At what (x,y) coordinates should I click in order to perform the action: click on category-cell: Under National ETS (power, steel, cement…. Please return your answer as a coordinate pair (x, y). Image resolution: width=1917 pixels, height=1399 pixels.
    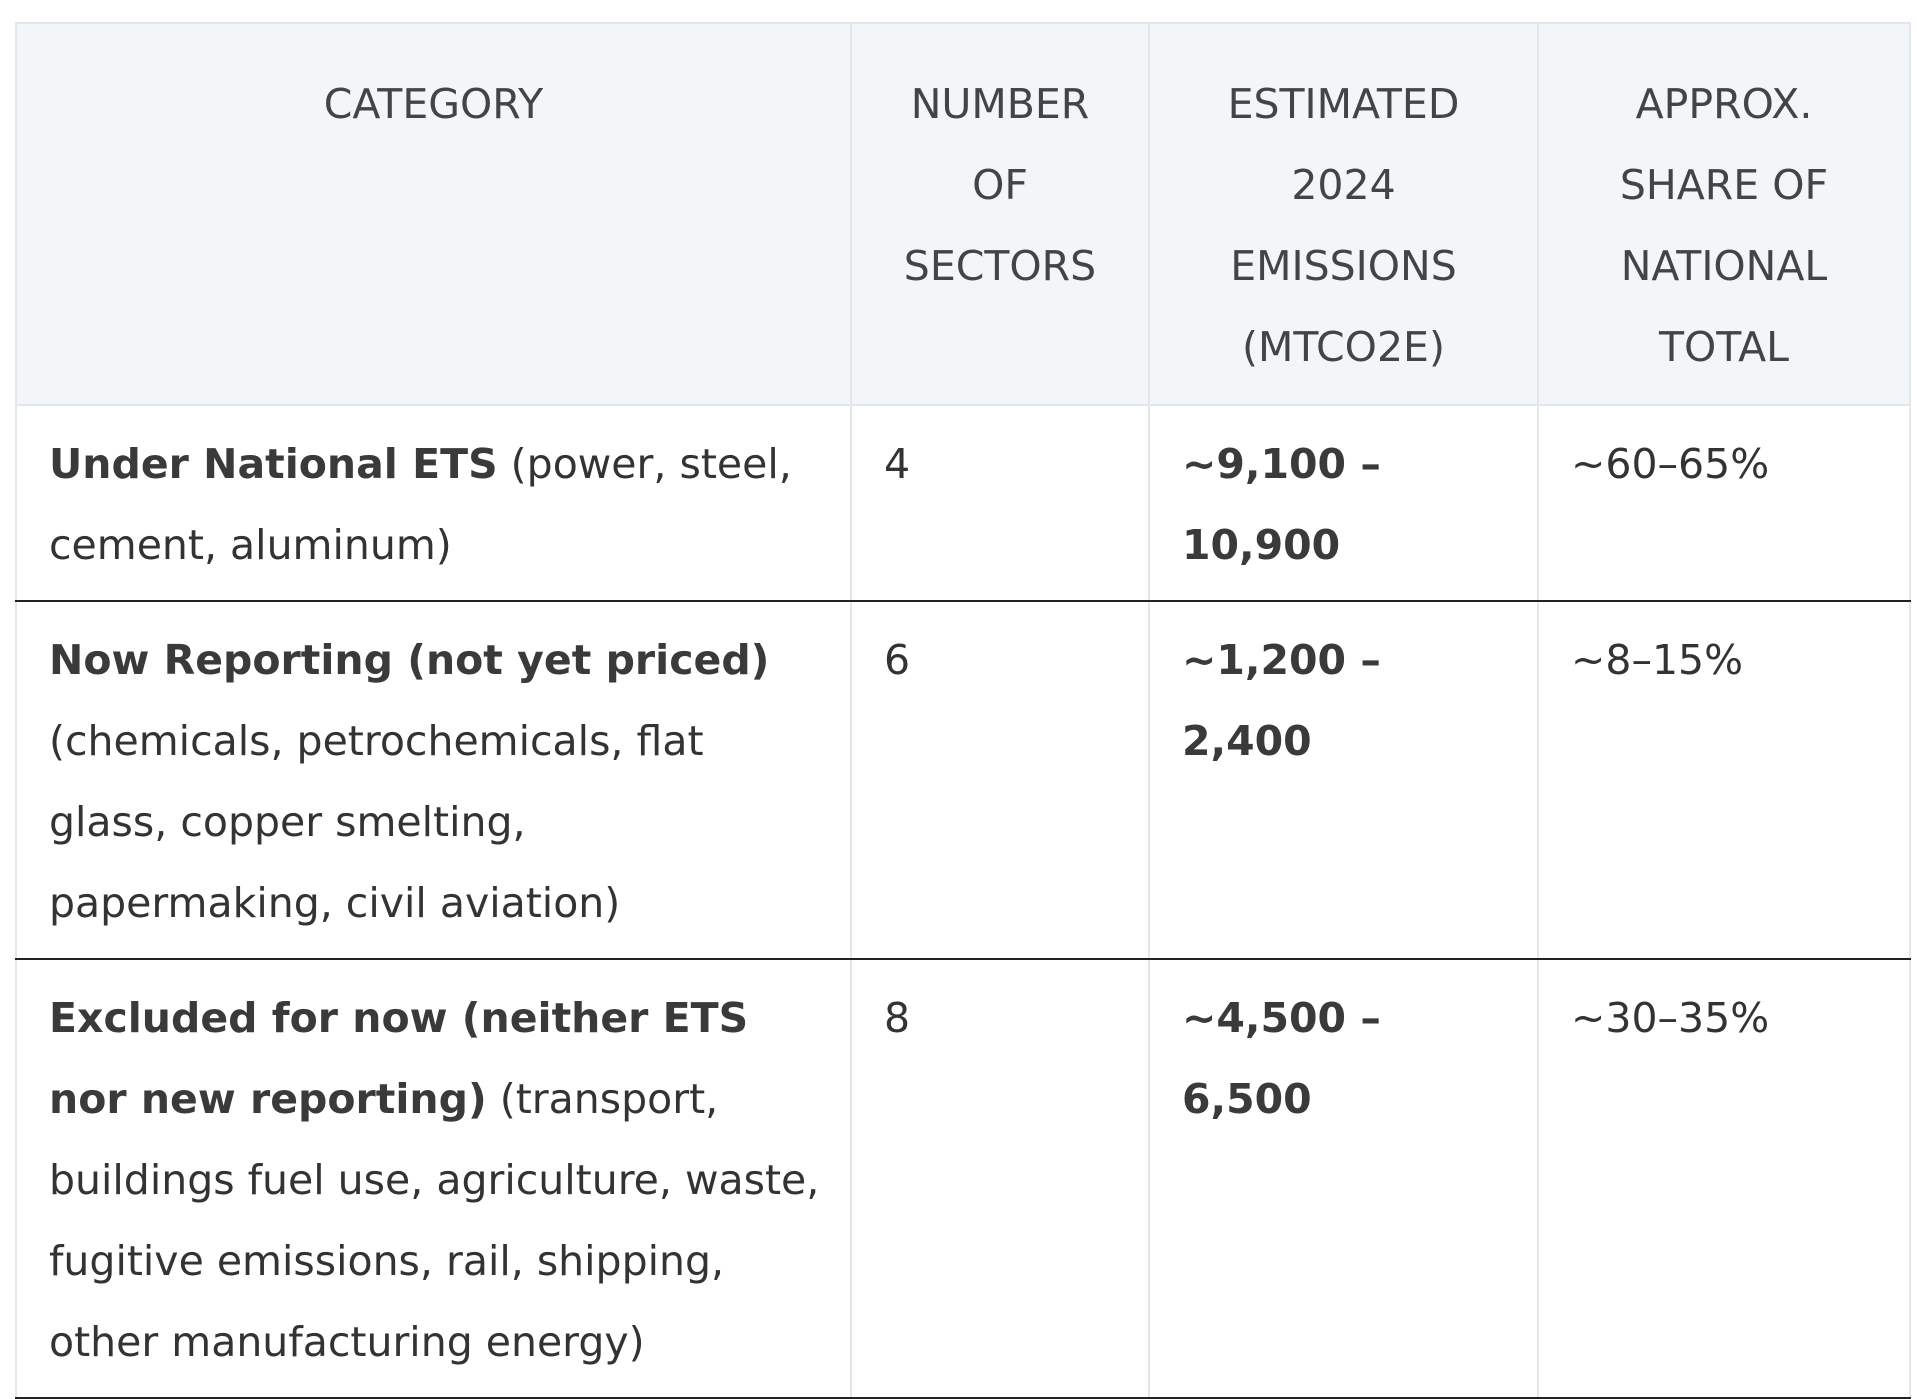
    Looking at the image, I should click on (433, 503).